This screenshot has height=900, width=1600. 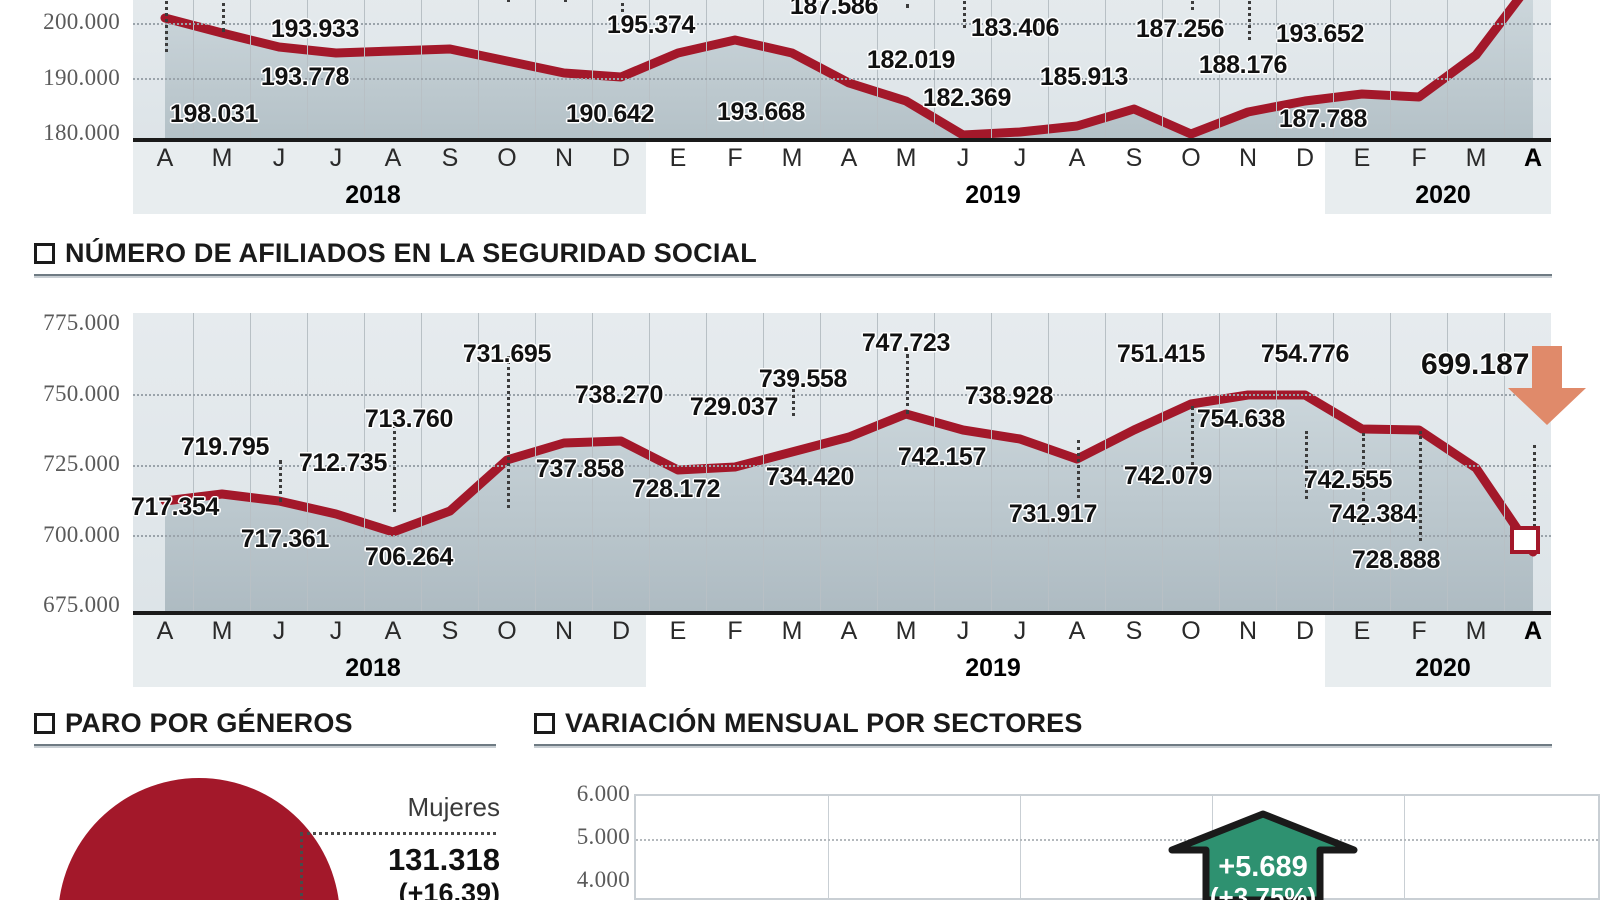 What do you see at coordinates (1020, 631) in the screenshot?
I see `chart2-month-J4: J` at bounding box center [1020, 631].